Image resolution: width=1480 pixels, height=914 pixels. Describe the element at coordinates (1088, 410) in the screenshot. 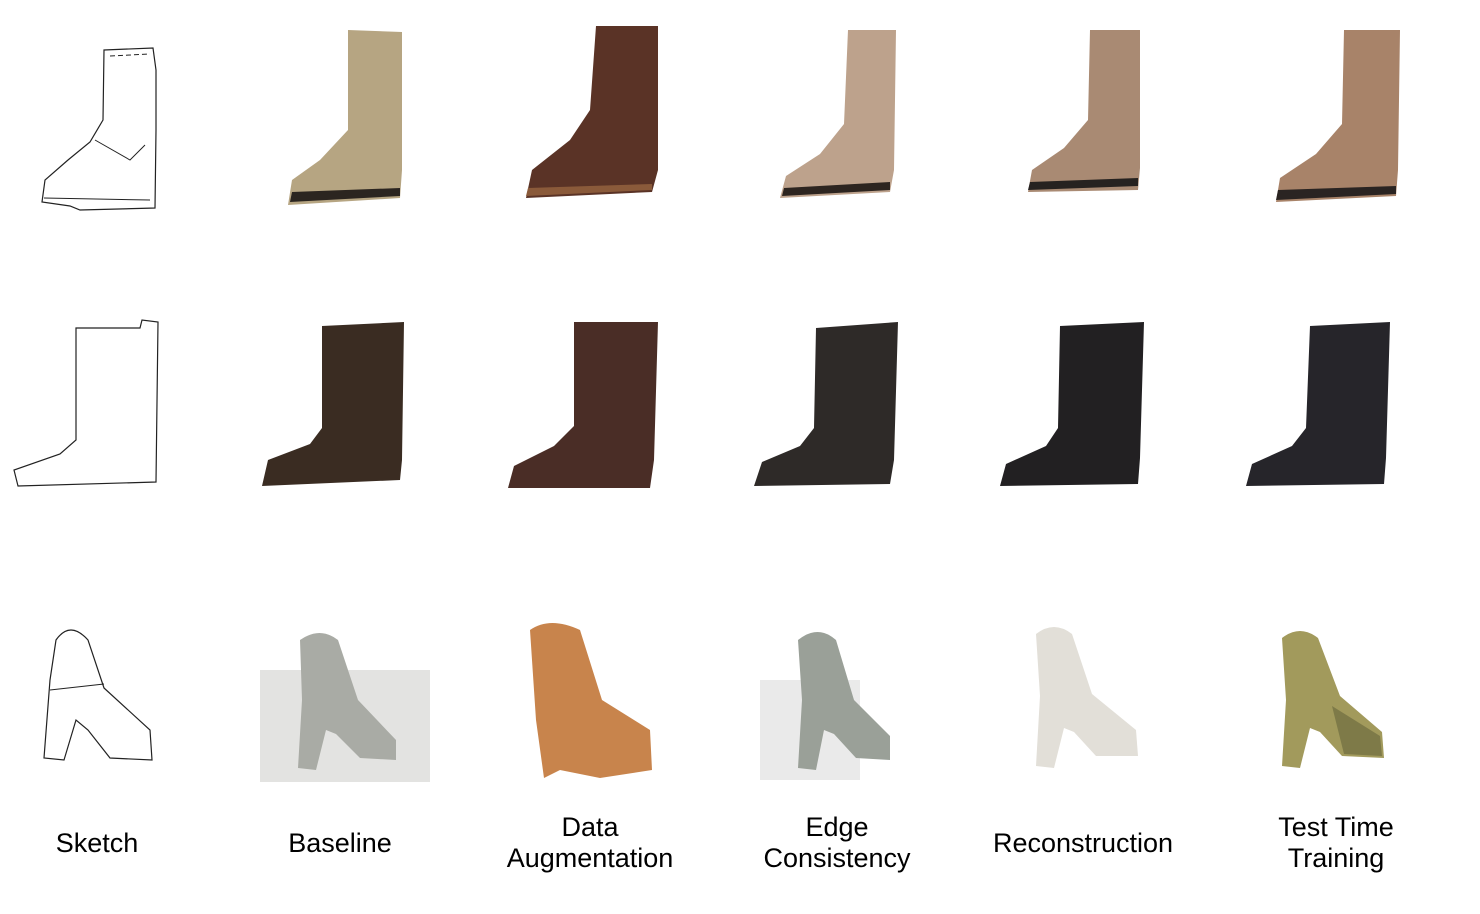

I see `row2-reconstruction-image` at that location.